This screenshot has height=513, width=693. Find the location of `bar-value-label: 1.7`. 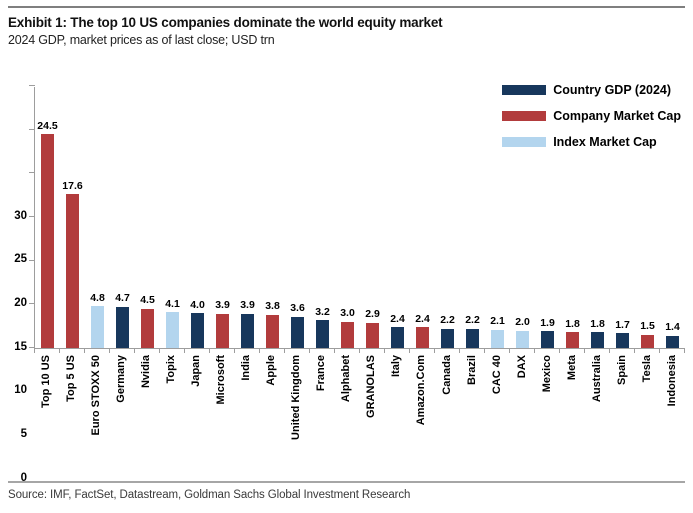

bar-value-label: 1.7 is located at coordinates (622, 324).